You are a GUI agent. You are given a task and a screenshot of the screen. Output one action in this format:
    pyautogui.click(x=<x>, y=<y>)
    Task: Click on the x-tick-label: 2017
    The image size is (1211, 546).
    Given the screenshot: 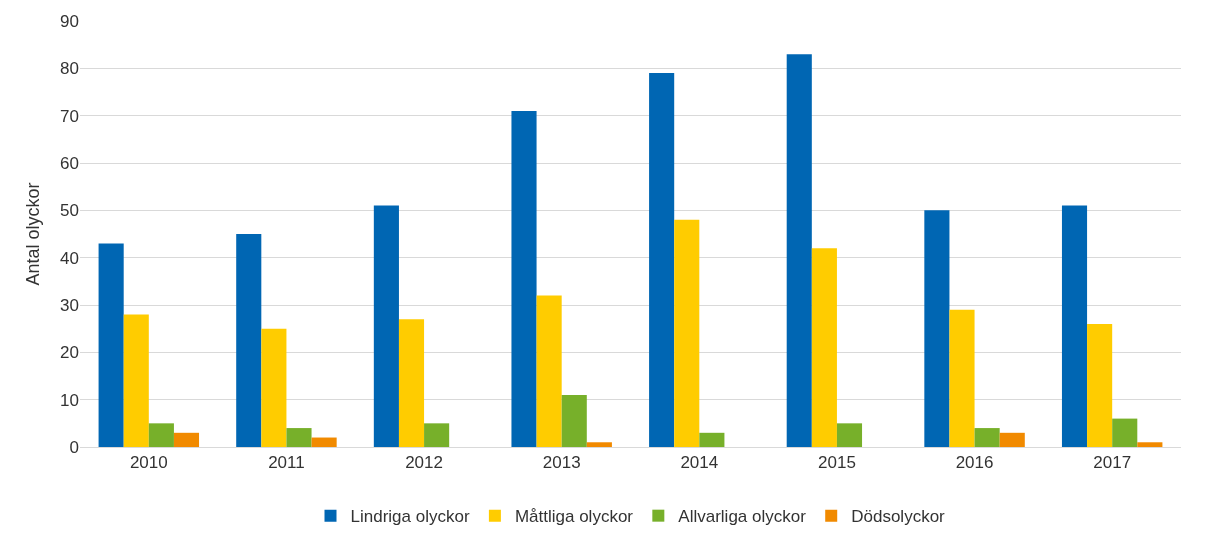 What is the action you would take?
    pyautogui.click(x=1112, y=463)
    